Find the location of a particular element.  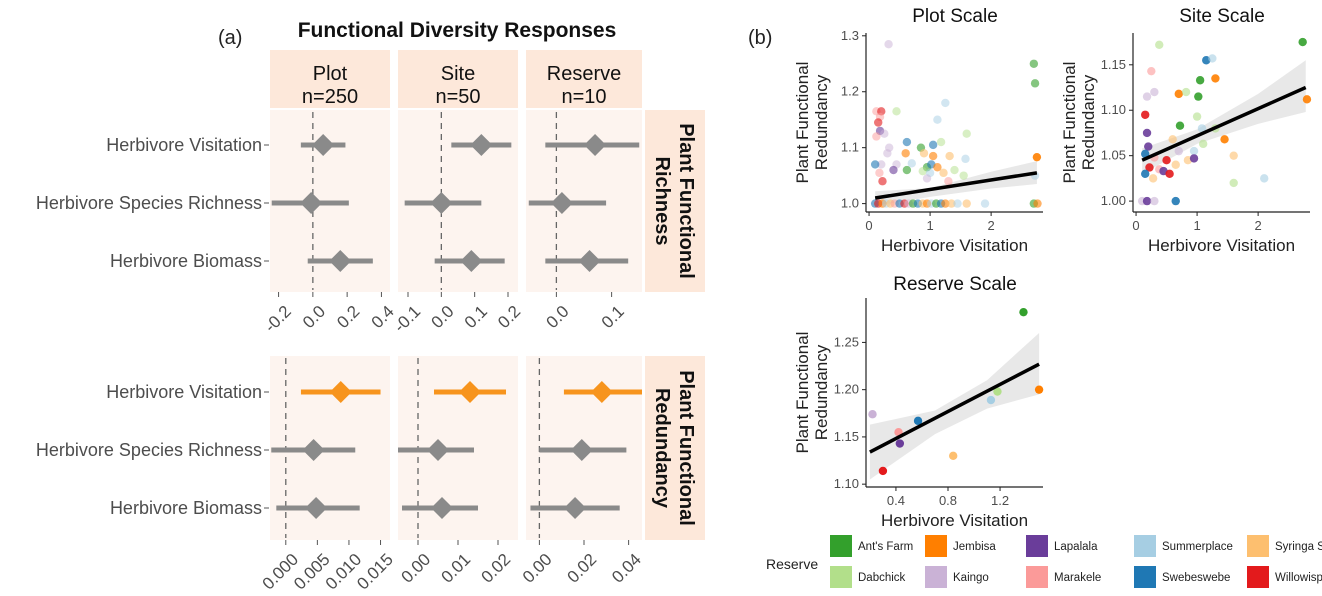

x-tick-label-group: 0.0 is located at coordinates (314, 317).